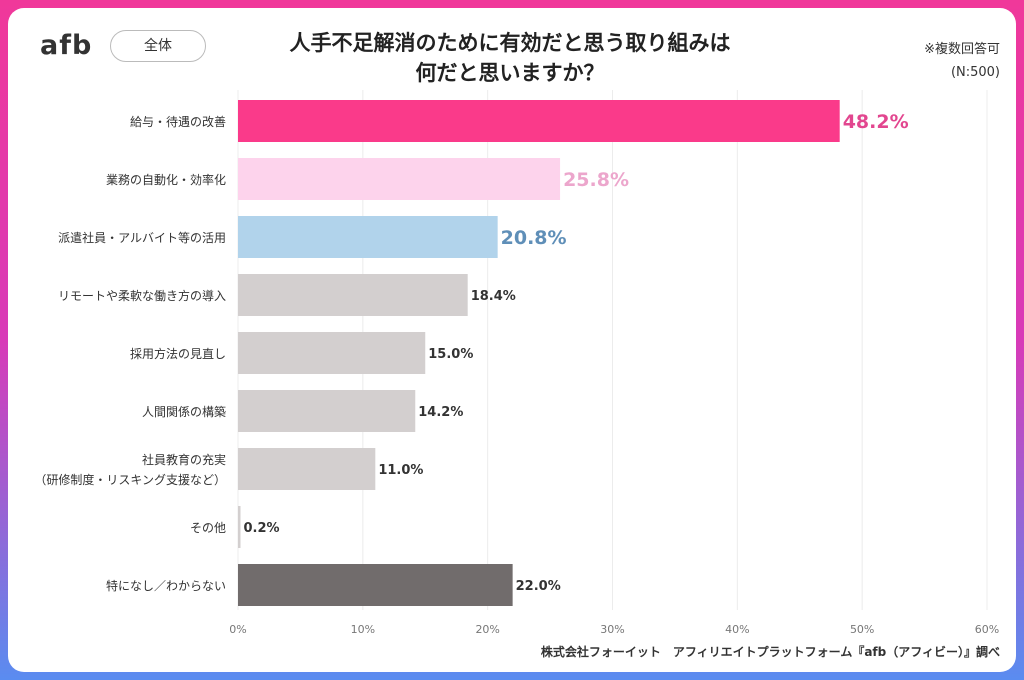 This screenshot has height=680, width=1024. I want to click on sample-note: ※複数回答可 (N:500), so click(962, 61).